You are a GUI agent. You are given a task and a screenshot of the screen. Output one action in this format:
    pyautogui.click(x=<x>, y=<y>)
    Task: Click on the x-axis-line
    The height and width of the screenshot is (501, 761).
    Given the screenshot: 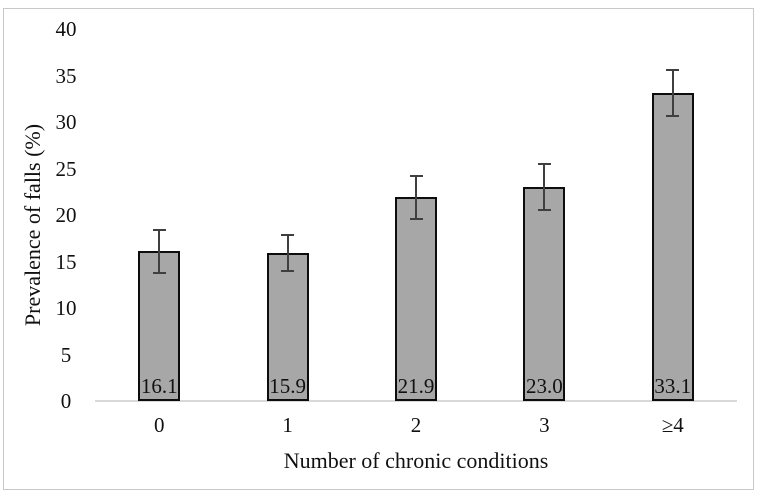 What is the action you would take?
    pyautogui.click(x=416, y=401)
    